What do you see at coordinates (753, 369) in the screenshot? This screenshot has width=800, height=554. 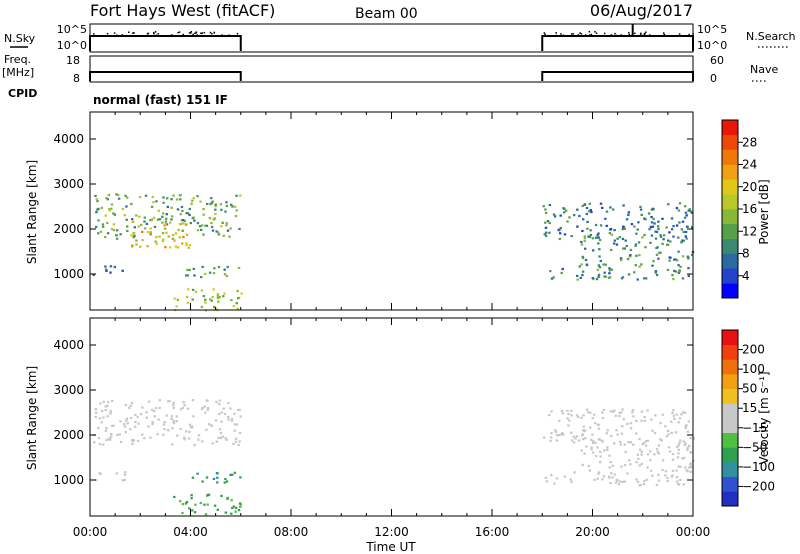 I see `colorbar-tick-label: 100` at bounding box center [753, 369].